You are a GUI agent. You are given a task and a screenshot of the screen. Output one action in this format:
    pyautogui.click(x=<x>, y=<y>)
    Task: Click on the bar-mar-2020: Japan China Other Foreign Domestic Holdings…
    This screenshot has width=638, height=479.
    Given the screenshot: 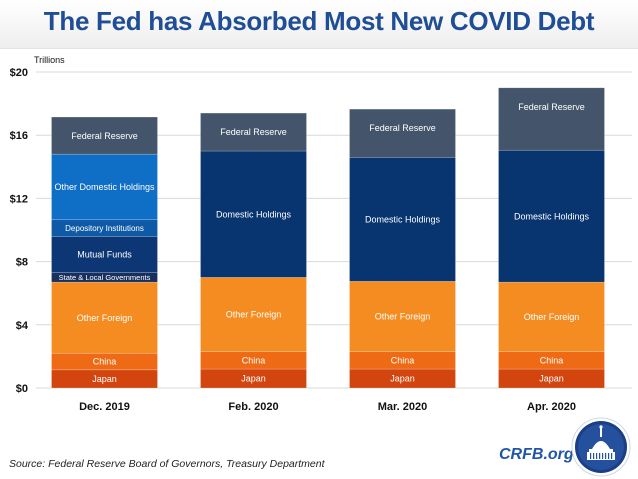 What is the action you would take?
    pyautogui.click(x=402, y=248)
    